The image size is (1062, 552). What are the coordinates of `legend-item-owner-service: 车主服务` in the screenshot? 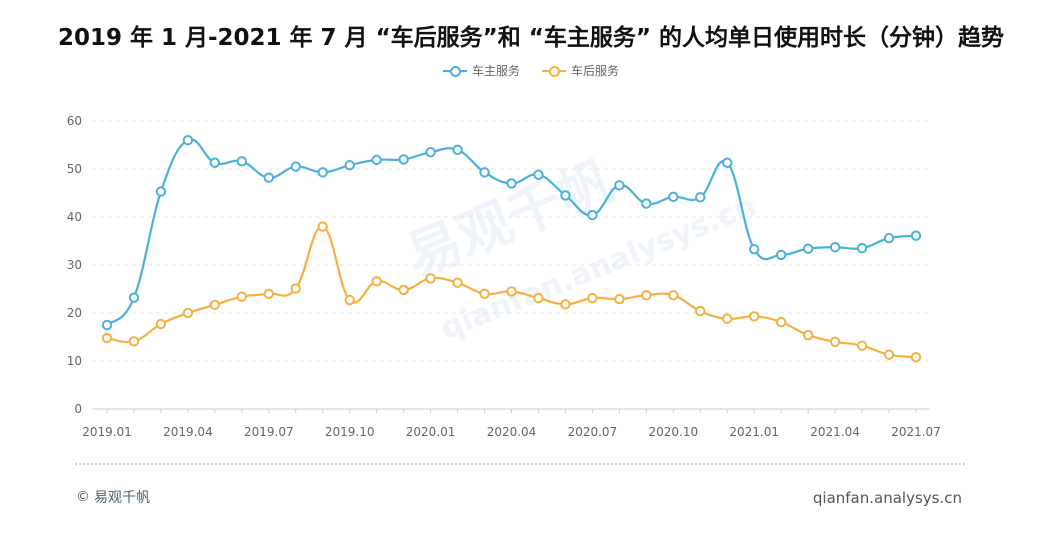 It's located at (481, 70).